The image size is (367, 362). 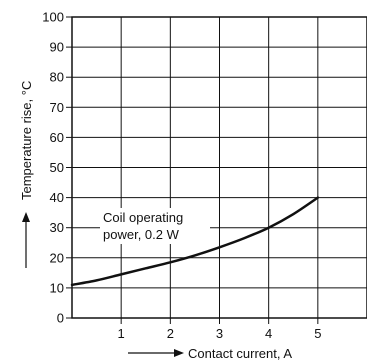 What do you see at coordinates (57, 137) in the screenshot?
I see `y-tick-label: 60` at bounding box center [57, 137].